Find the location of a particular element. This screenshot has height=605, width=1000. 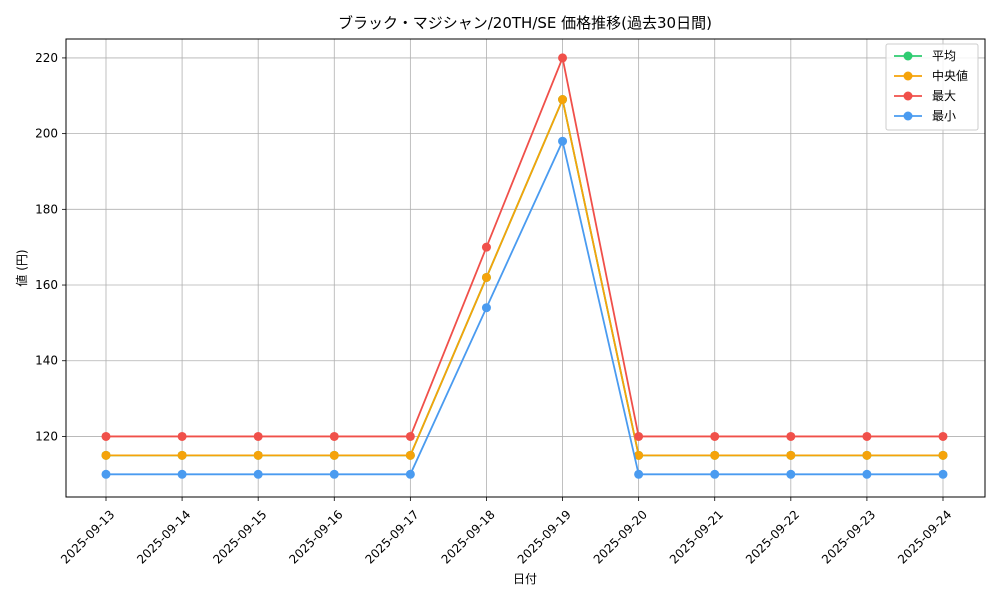

x-tick-label: 2025-09-23 is located at coordinates (848, 536).